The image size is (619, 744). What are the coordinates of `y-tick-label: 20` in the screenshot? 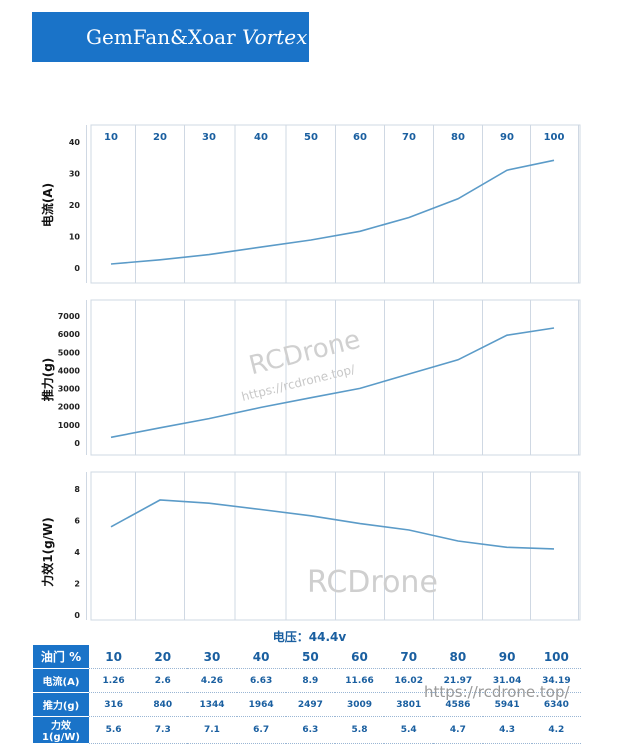 It's located at (75, 205).